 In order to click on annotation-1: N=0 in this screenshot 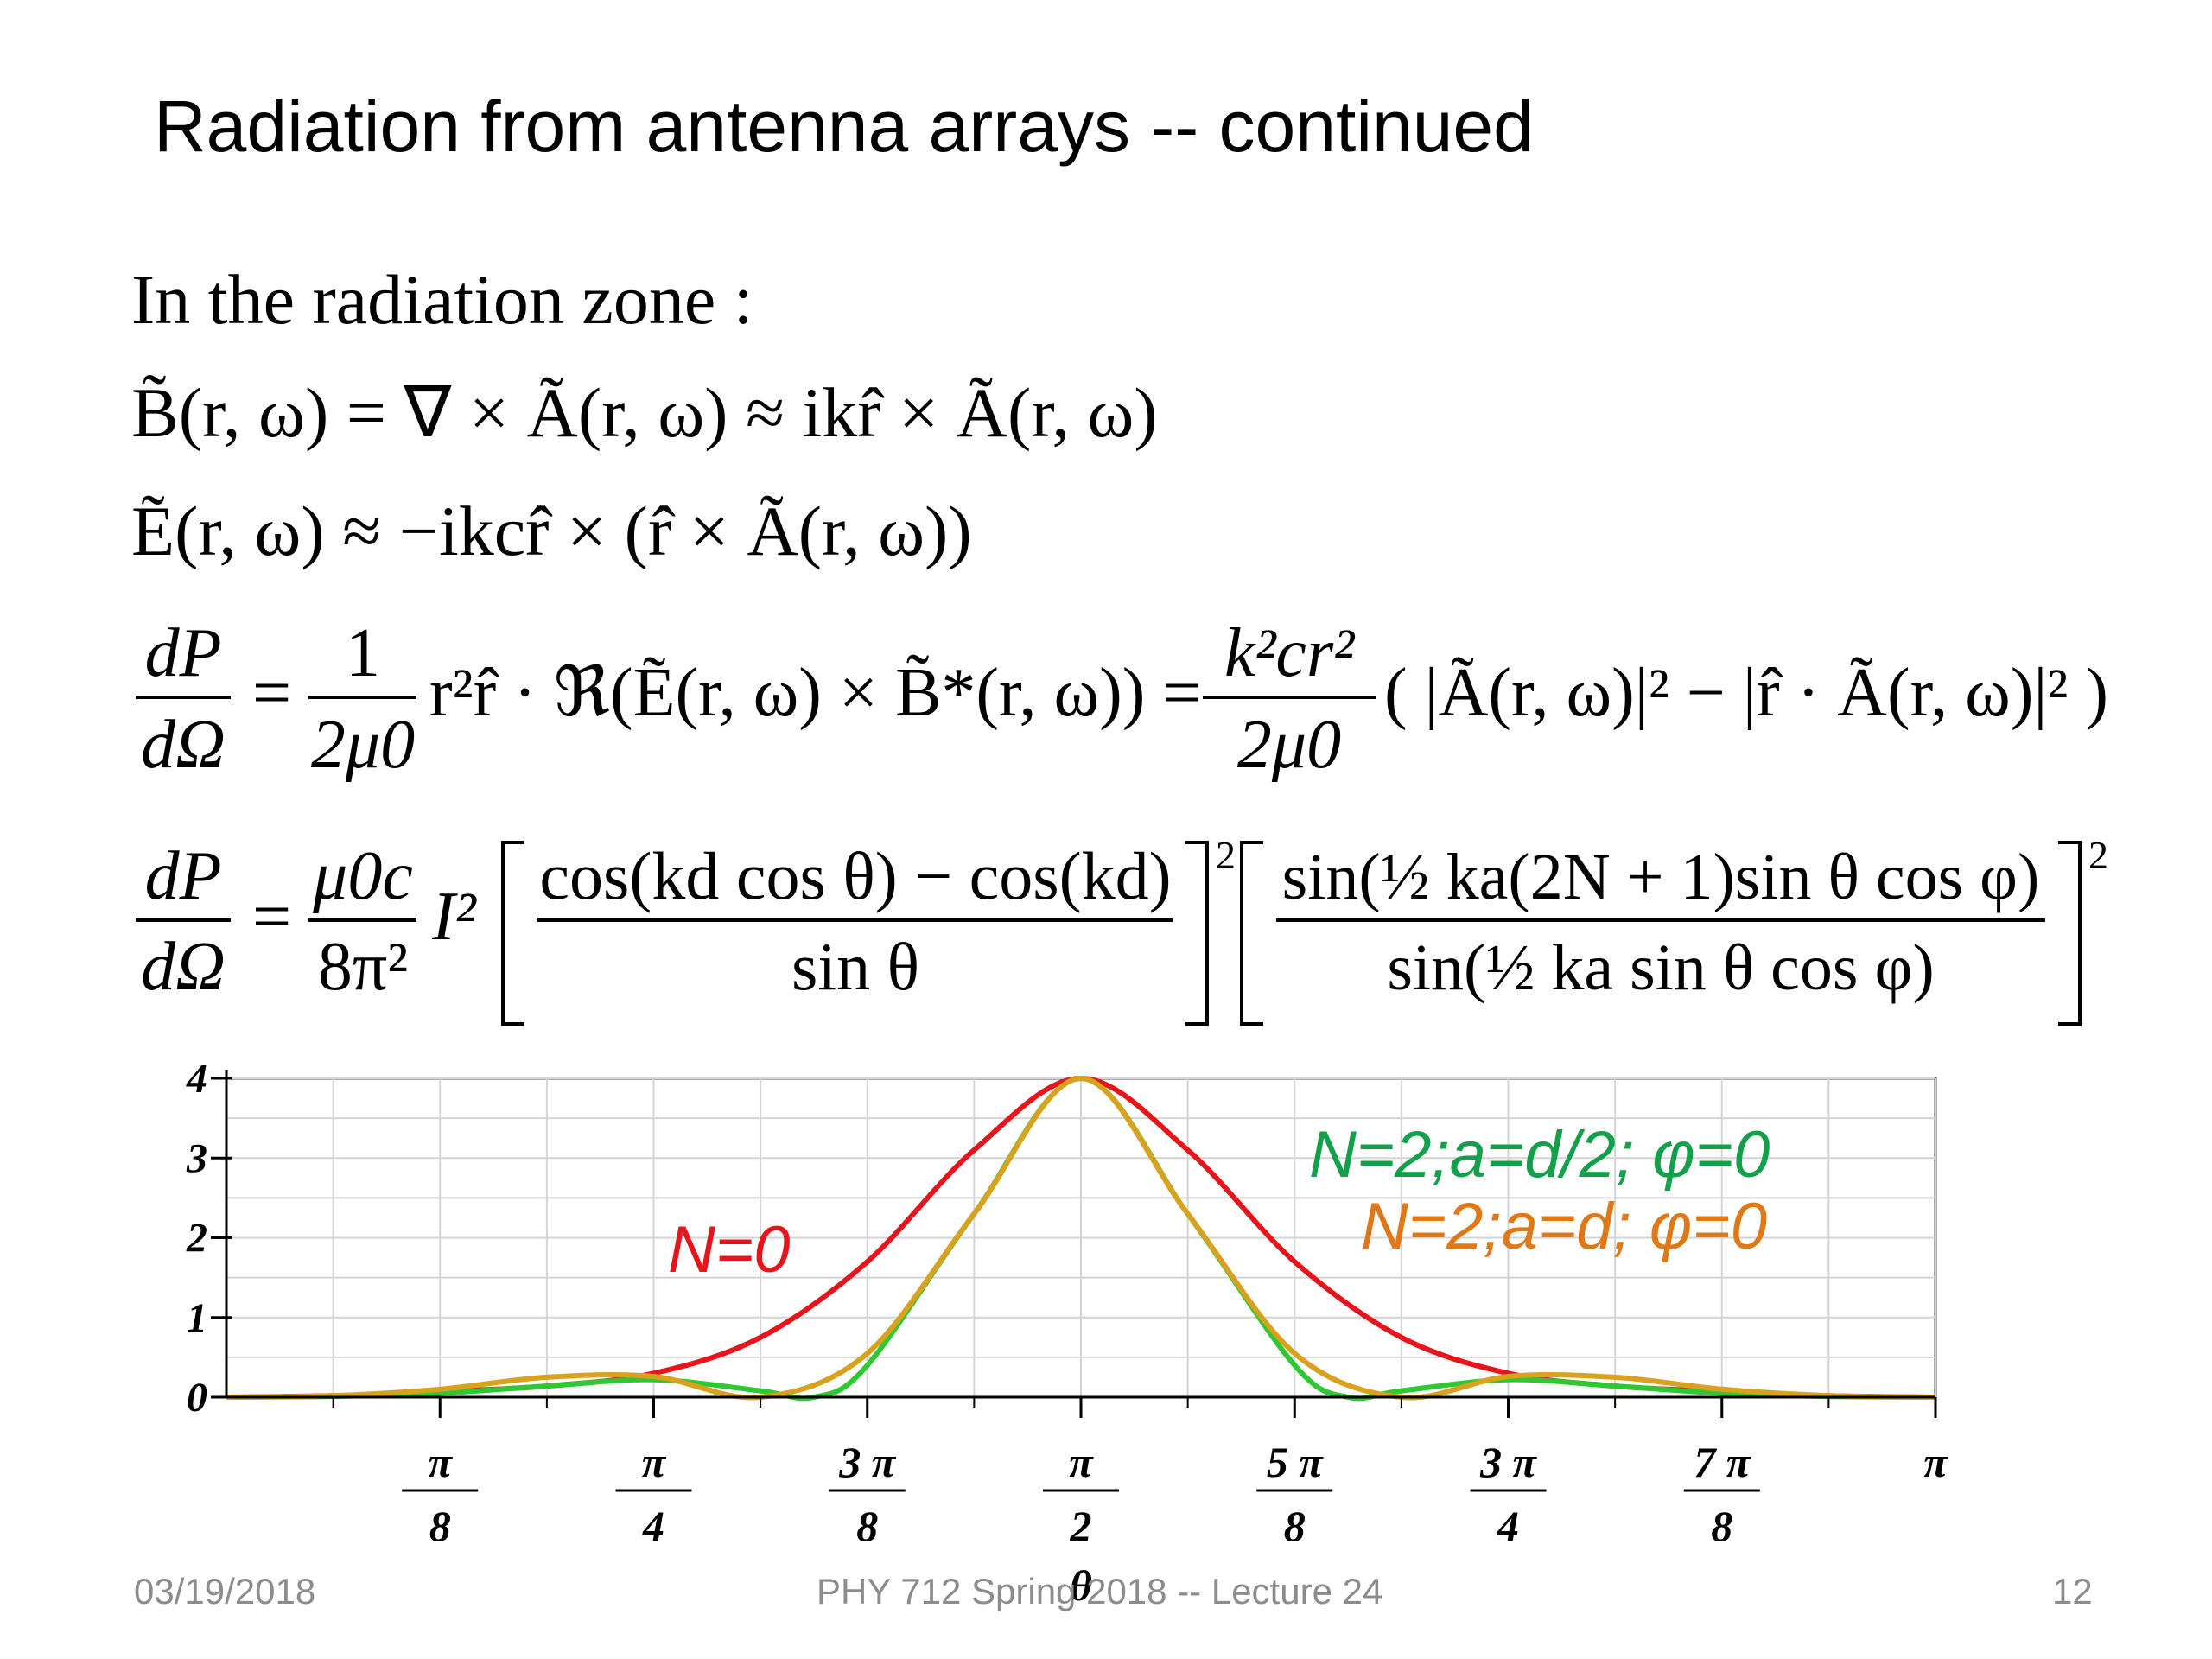, I will do `click(729, 1250)`.